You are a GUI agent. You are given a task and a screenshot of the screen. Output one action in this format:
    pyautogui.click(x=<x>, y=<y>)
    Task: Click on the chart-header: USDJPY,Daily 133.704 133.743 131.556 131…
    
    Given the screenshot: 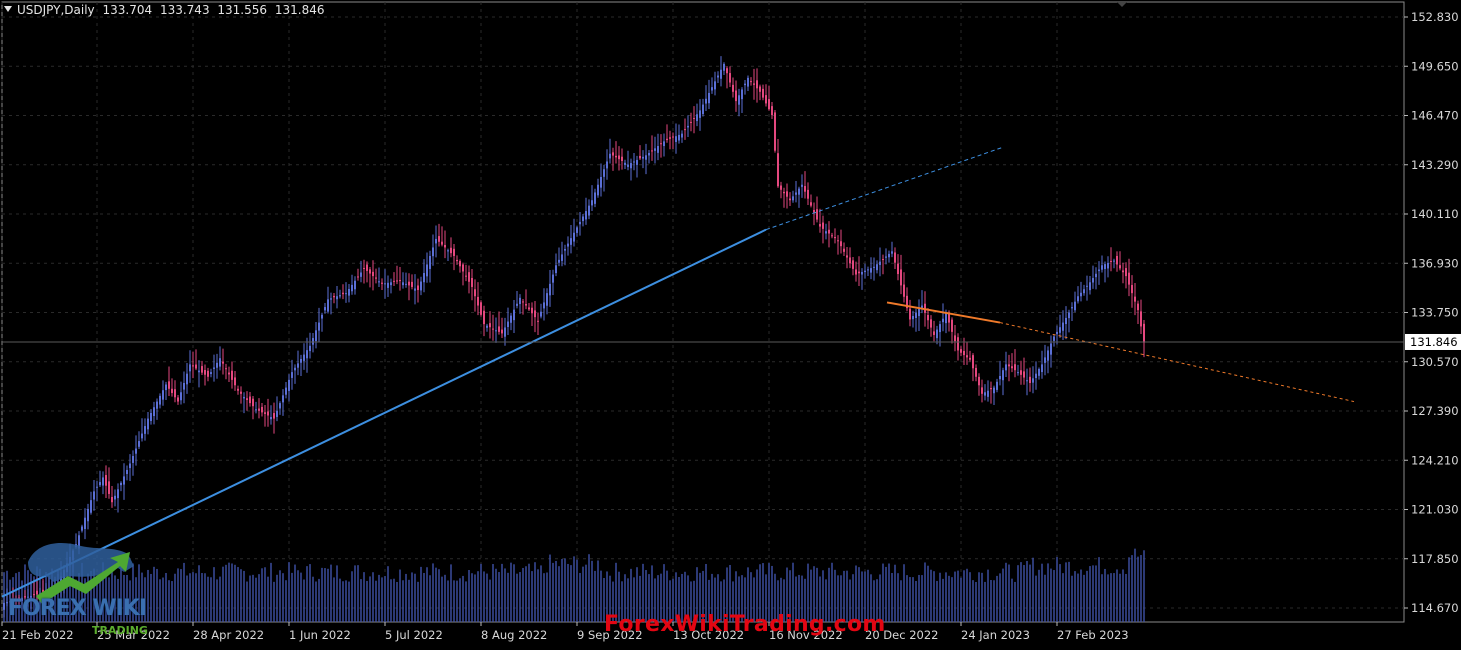 What is the action you would take?
    pyautogui.click(x=166, y=10)
    